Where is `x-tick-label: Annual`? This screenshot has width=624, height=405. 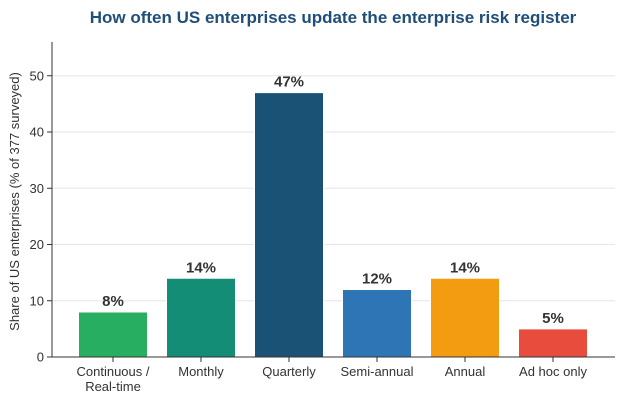
x-tick-label: Annual is located at coordinates (465, 371).